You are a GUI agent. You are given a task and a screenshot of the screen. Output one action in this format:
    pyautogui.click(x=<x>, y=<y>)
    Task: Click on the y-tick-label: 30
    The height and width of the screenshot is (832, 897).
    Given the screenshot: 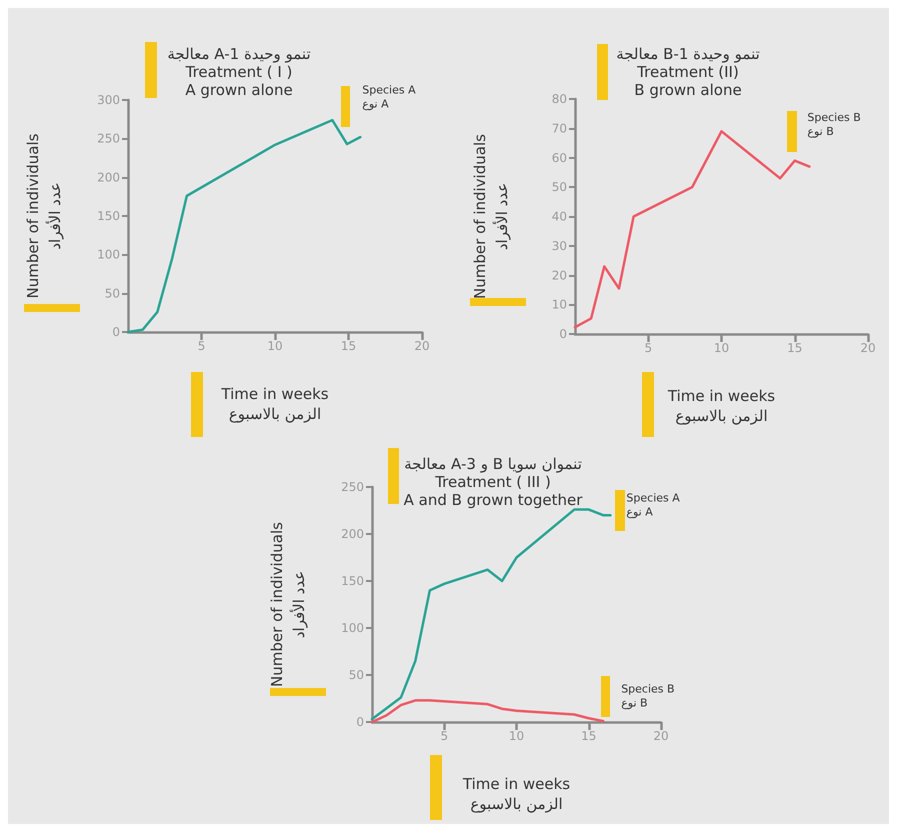 What is the action you would take?
    pyautogui.click(x=559, y=245)
    